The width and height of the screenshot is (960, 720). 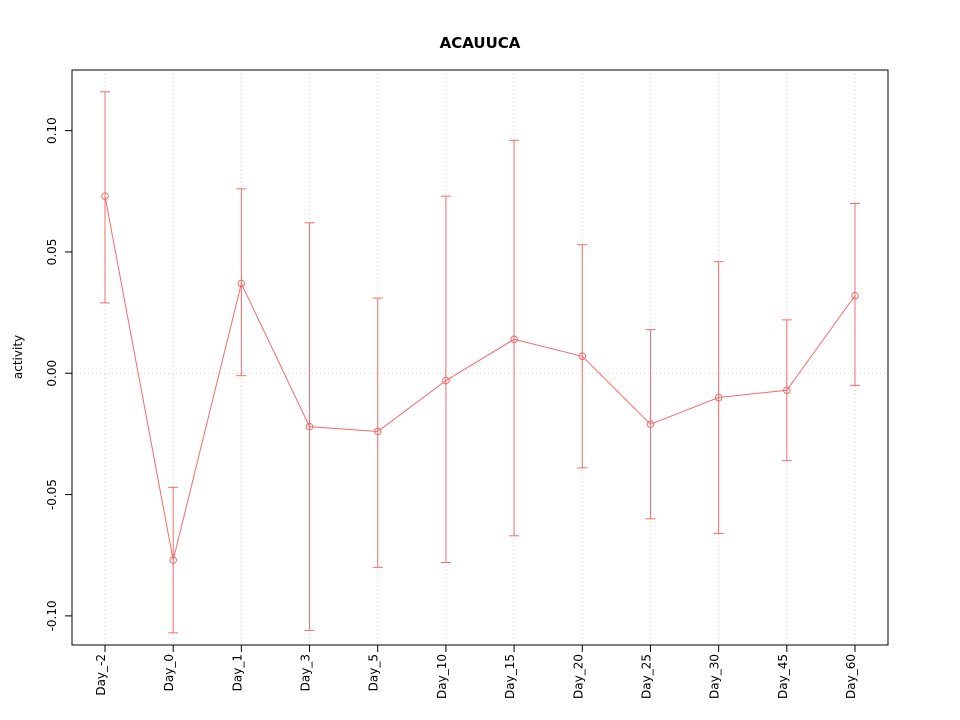 I want to click on x-tick-label: Day_45, so click(x=783, y=676).